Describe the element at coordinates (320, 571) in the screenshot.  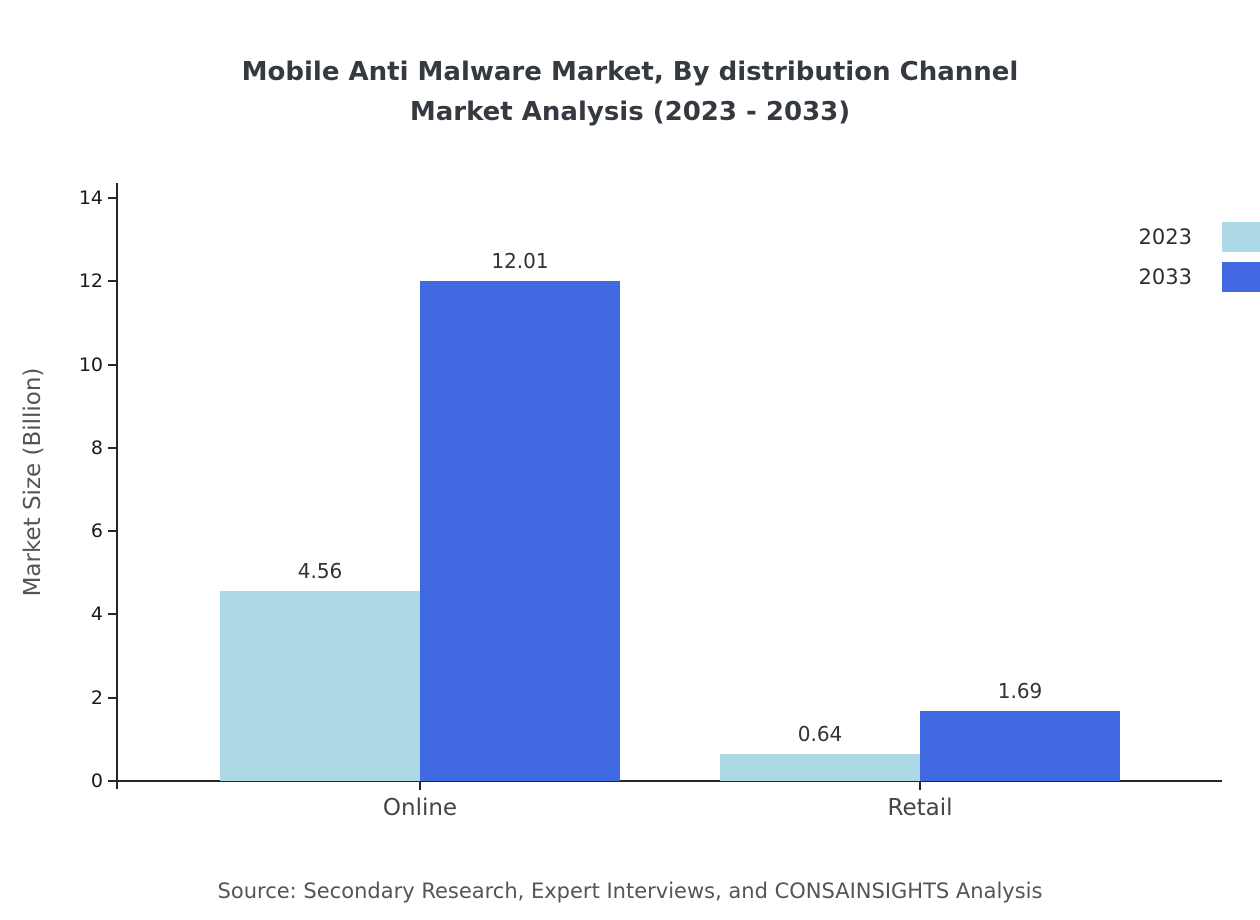
I see `value-label-online-2023: 4.56` at that location.